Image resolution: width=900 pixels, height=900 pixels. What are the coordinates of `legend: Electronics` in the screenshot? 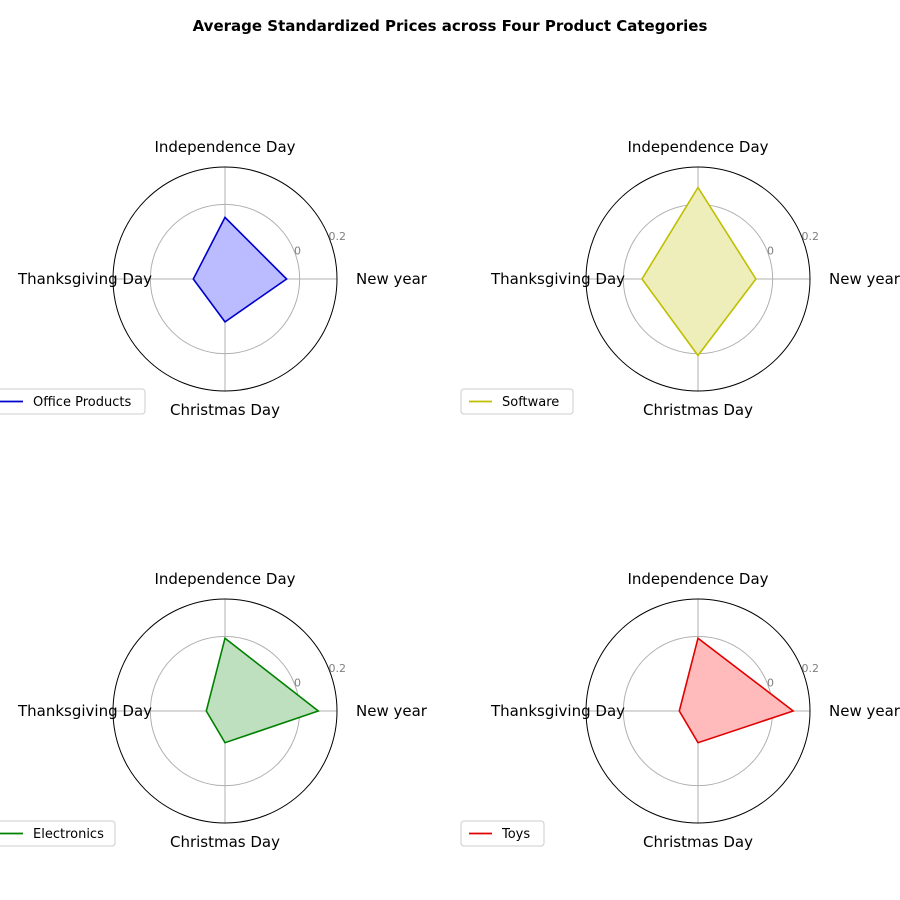 It's located at (58, 833).